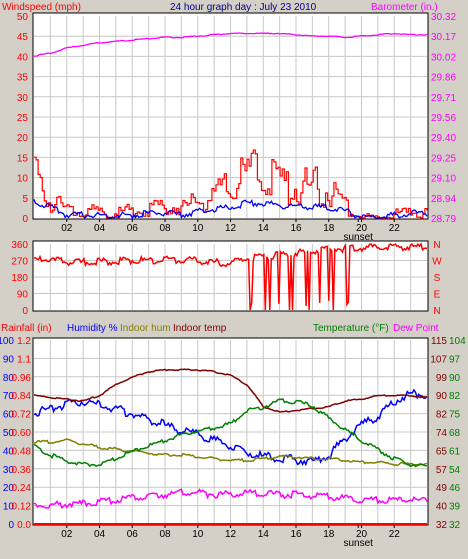 This screenshot has width=468, height=559. What do you see at coordinates (133, 534) in the screenshot?
I see `panel3-tick-label: 06` at bounding box center [133, 534].